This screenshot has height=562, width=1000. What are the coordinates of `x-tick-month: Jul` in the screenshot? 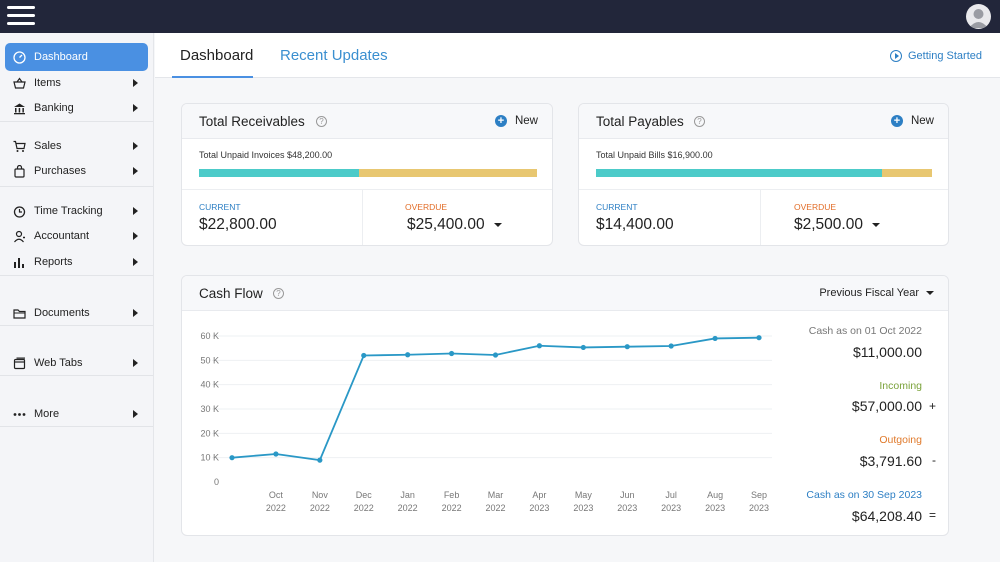 It's located at (671, 495).